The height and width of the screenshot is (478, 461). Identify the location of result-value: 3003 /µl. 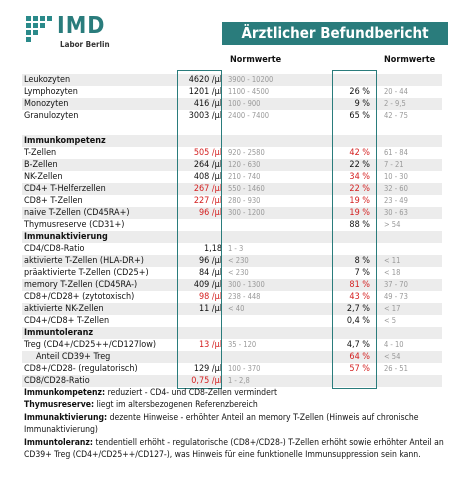
(205, 116).